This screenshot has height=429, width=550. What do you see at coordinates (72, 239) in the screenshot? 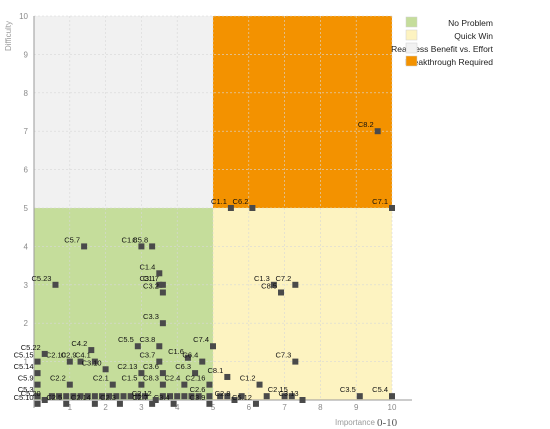
I see `data-point-label: C5.7` at bounding box center [72, 239].